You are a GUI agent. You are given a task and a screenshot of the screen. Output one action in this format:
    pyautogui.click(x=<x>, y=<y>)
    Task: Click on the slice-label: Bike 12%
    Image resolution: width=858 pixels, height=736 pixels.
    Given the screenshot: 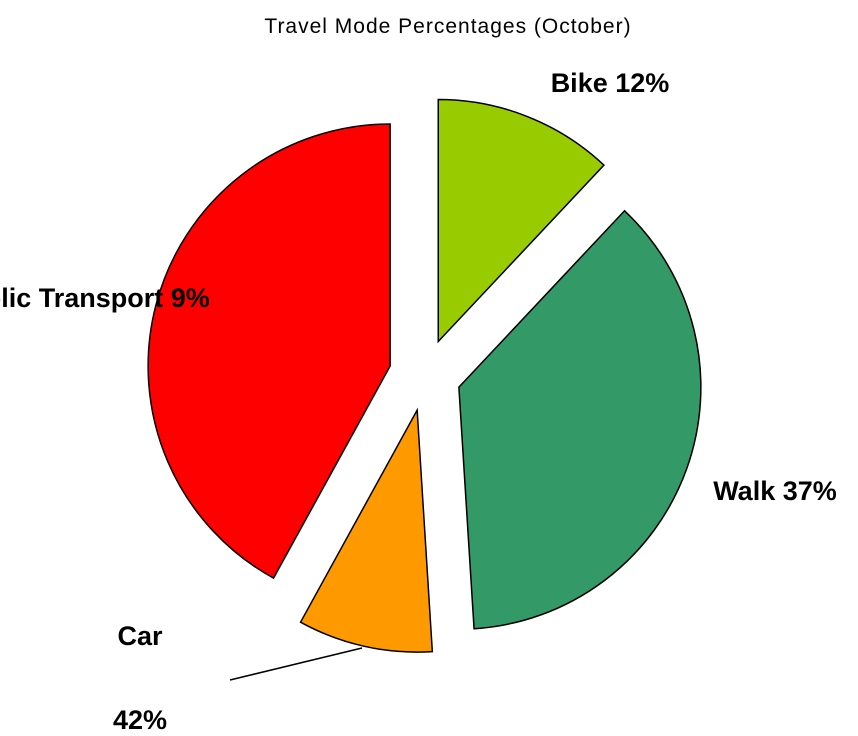 What is the action you would take?
    pyautogui.click(x=610, y=83)
    